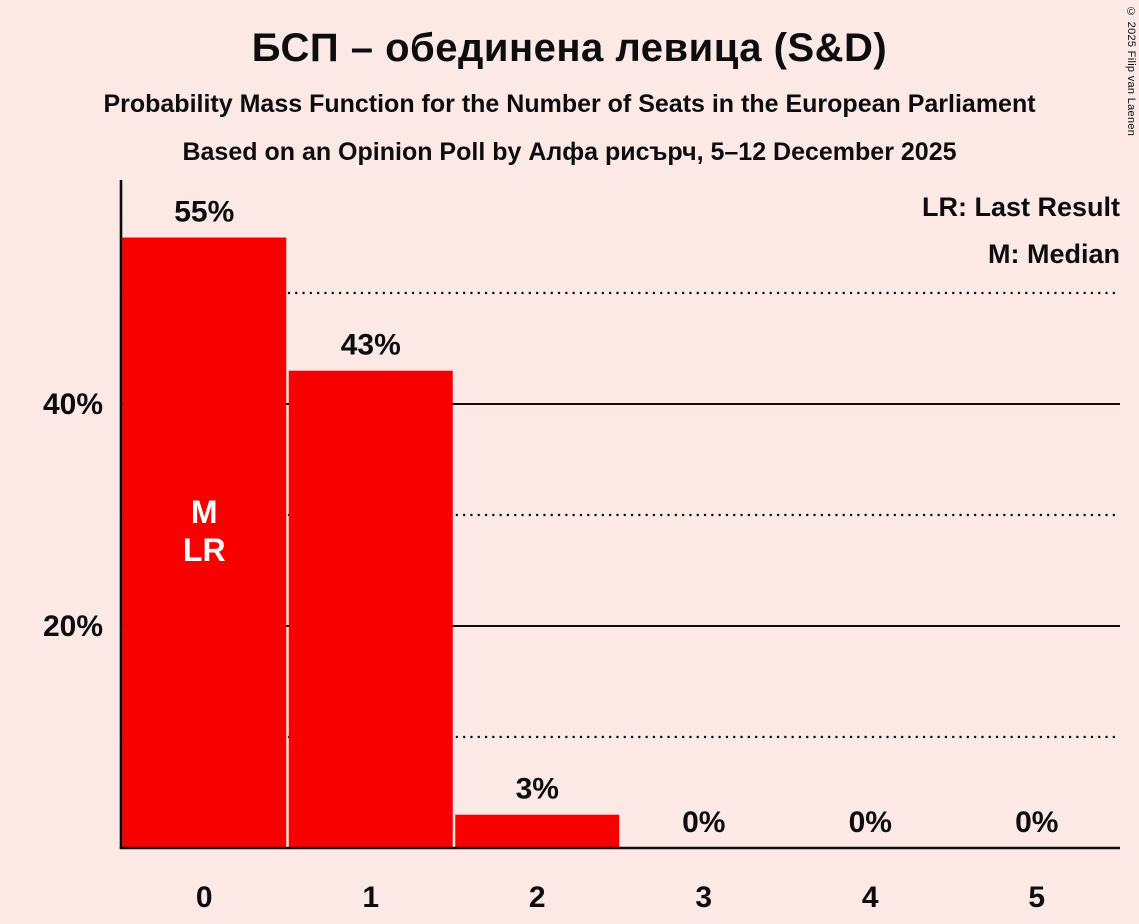 This screenshot has width=1139, height=924. What do you see at coordinates (370, 897) in the screenshot?
I see `x-axis-tick-label: 1` at bounding box center [370, 897].